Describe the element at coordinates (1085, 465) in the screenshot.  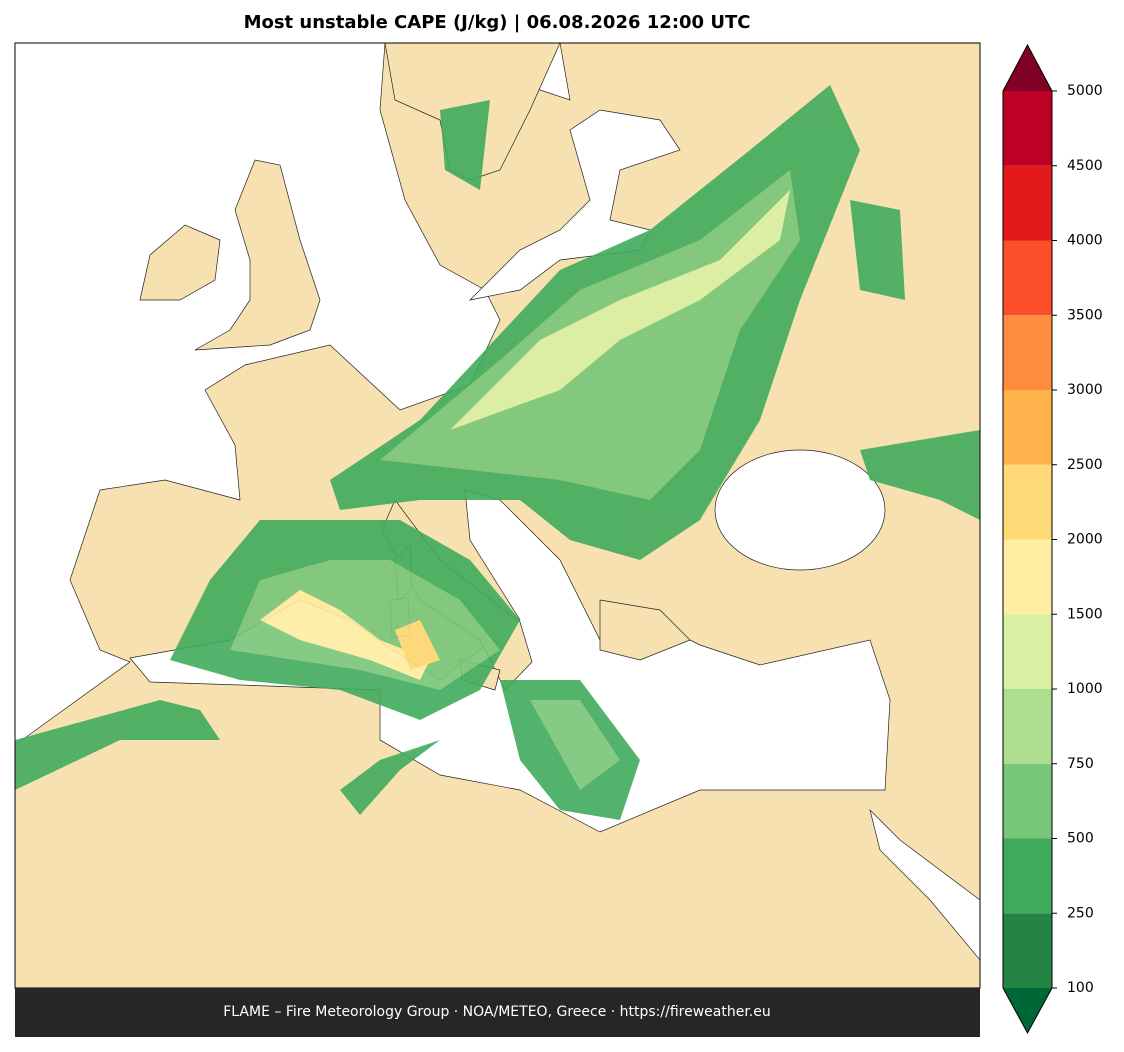
I see `colorbar-tick-label: 2500` at that location.